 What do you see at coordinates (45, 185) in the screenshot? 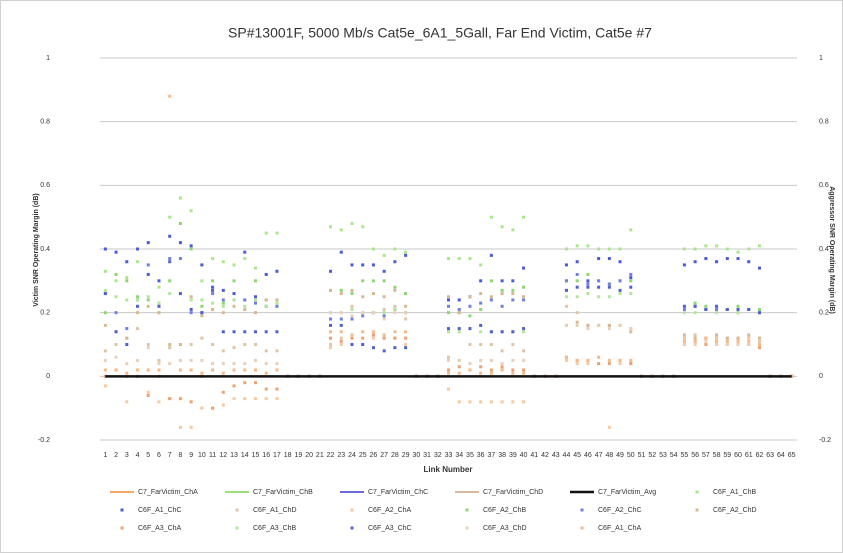
I see `y-tick-label: 0.6` at bounding box center [45, 185].